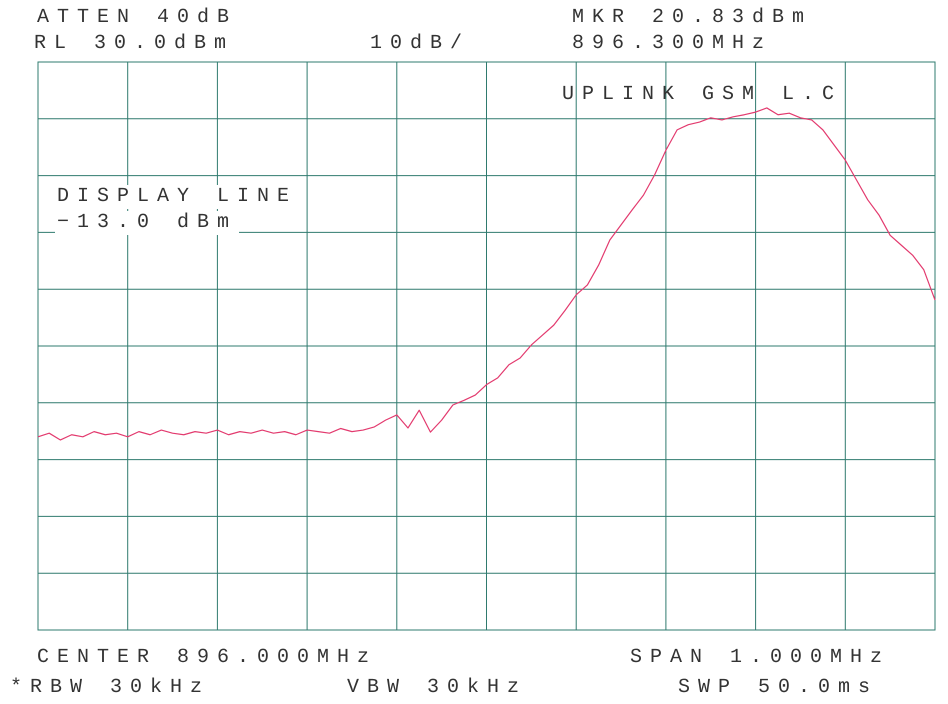 This screenshot has width=948, height=704. I want to click on text: CENTER 896.000MHz, so click(207, 658).